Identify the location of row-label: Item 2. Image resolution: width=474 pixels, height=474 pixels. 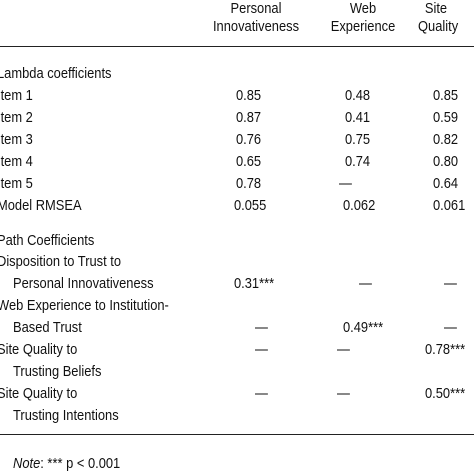
(16, 117).